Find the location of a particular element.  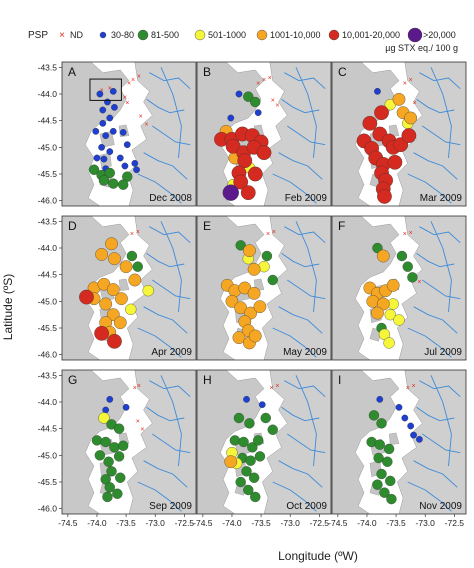

panel-frame is located at coordinates (399, 442).